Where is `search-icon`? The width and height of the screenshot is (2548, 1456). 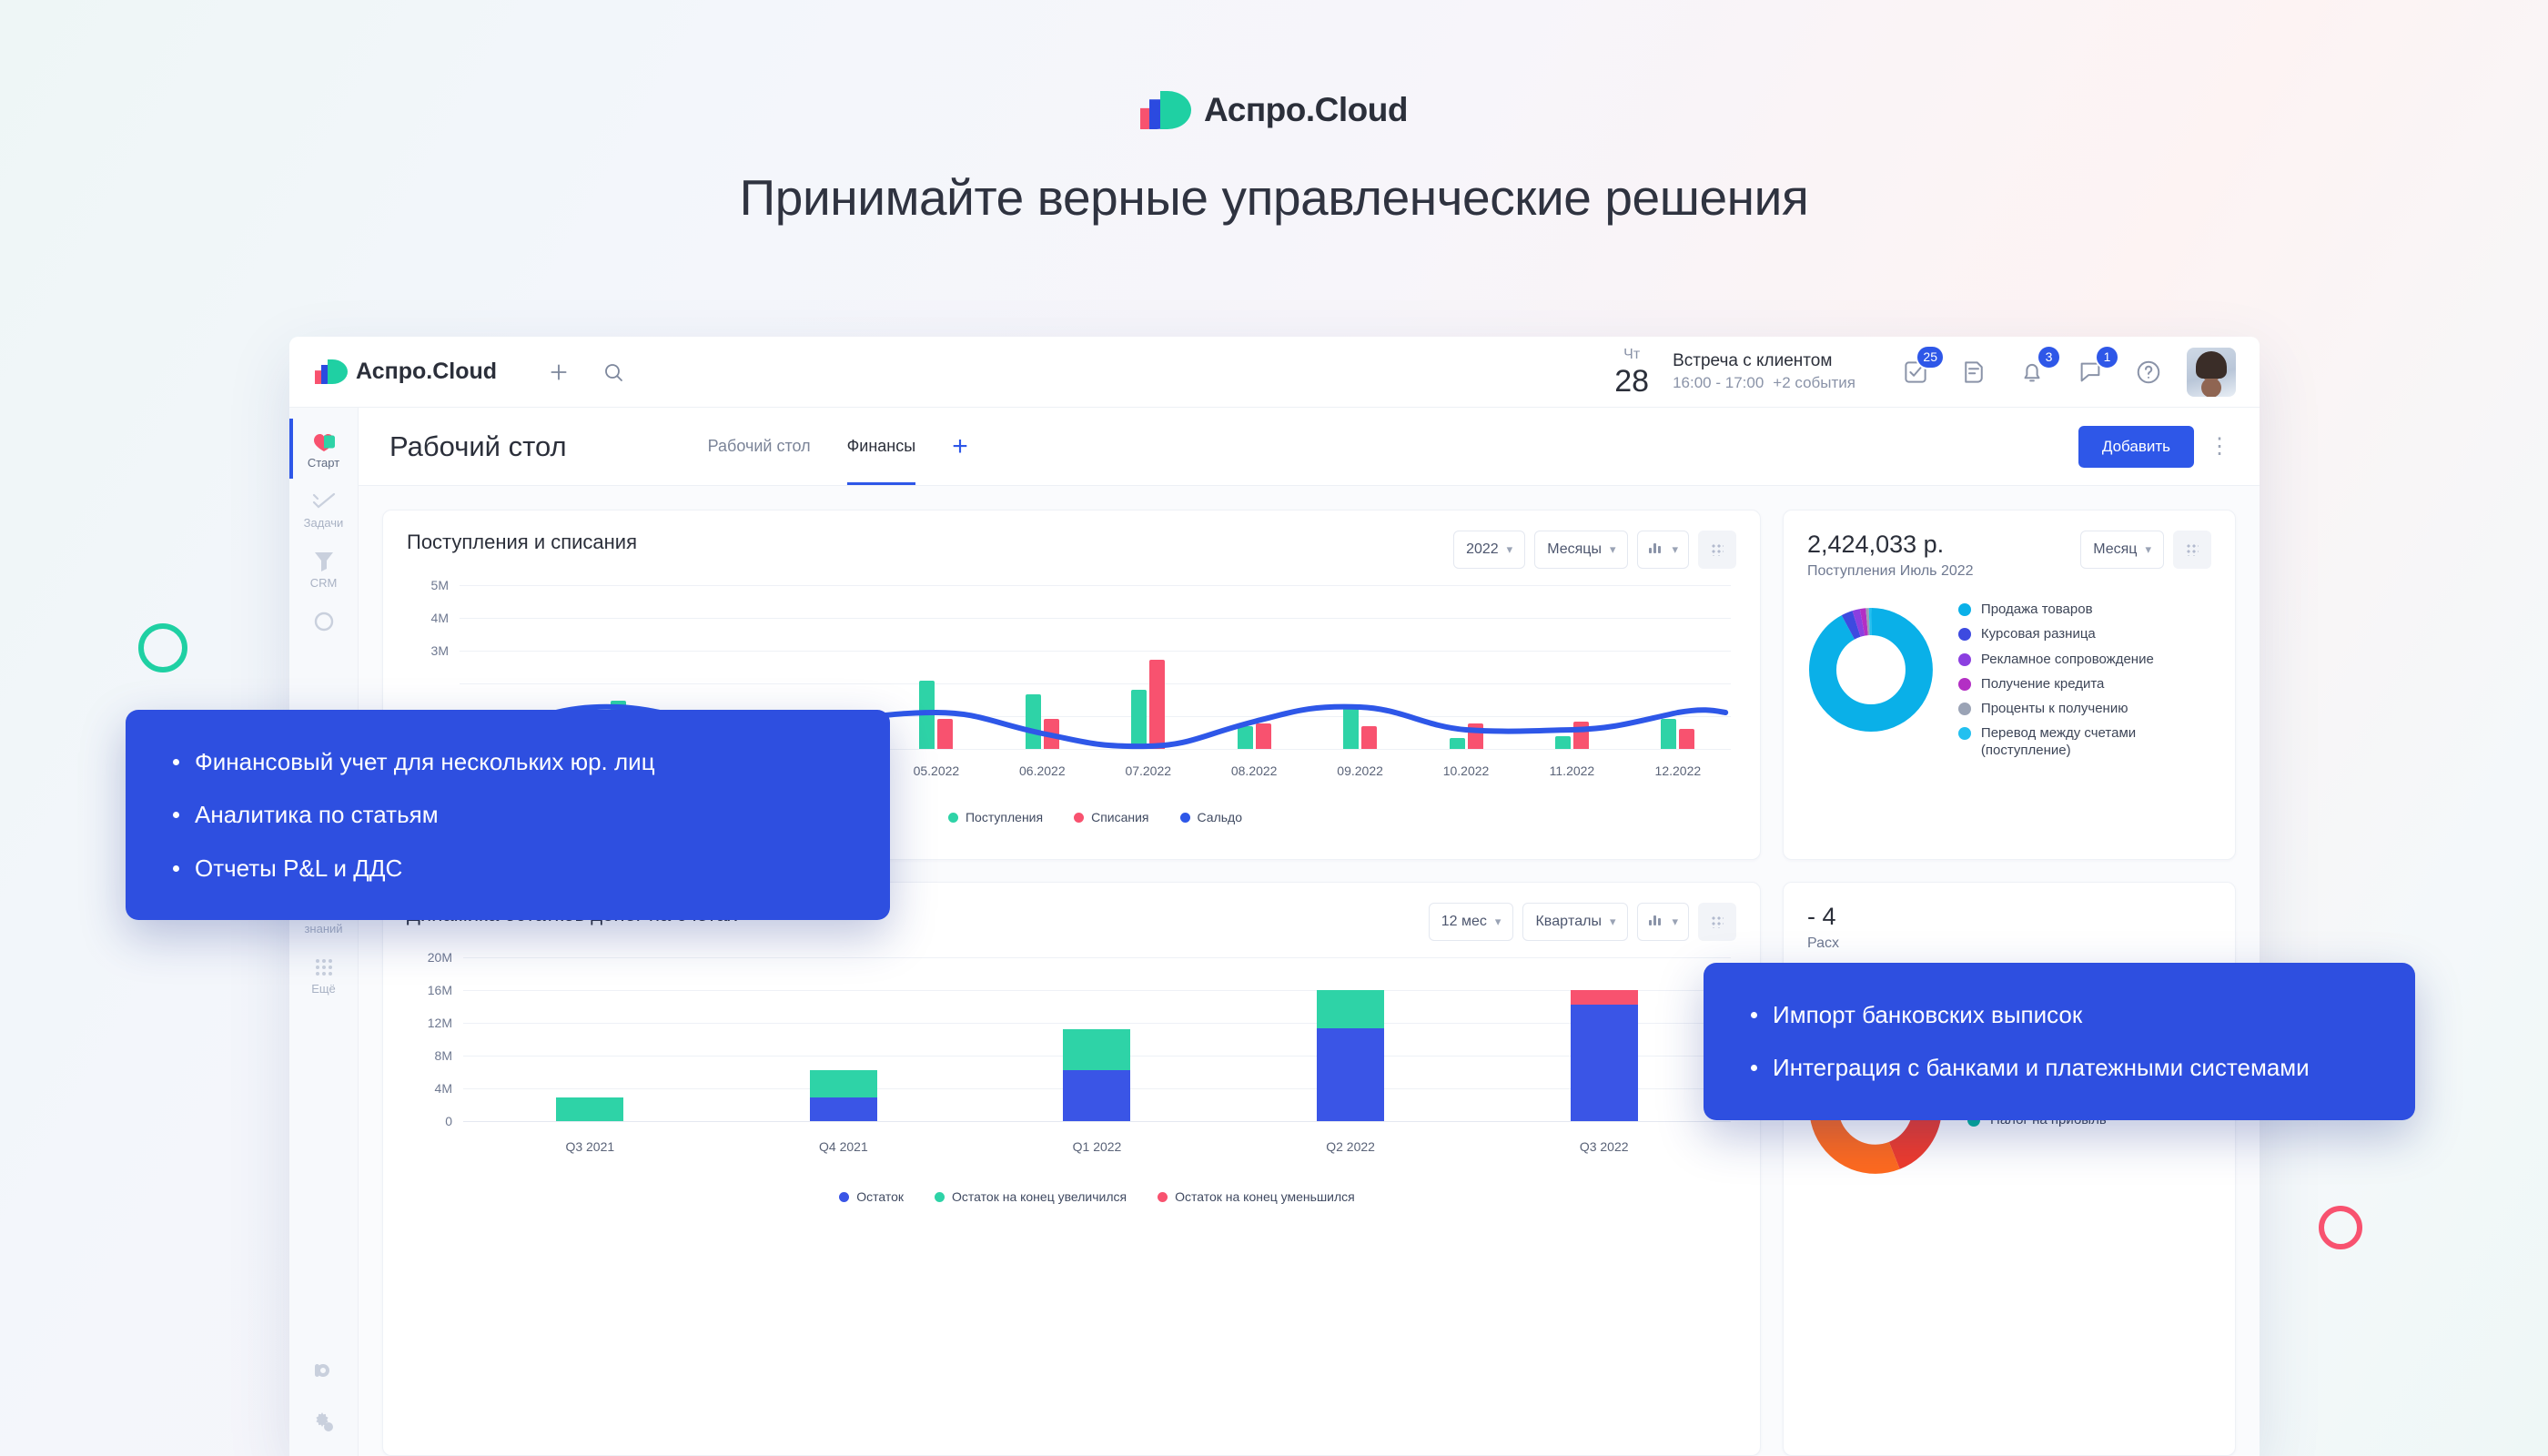 search-icon is located at coordinates (613, 372).